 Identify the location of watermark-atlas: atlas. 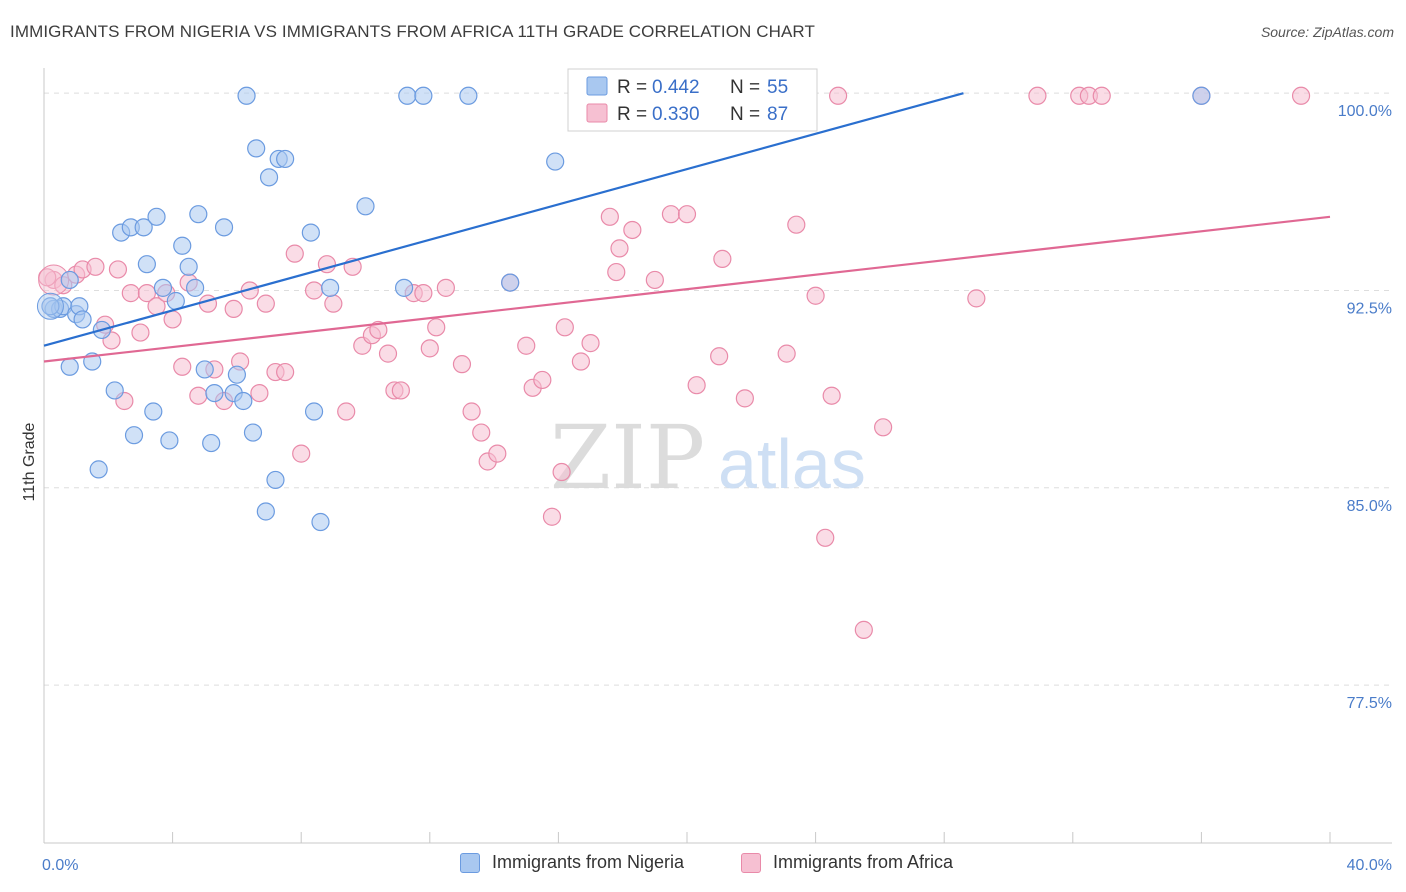
(792, 464).